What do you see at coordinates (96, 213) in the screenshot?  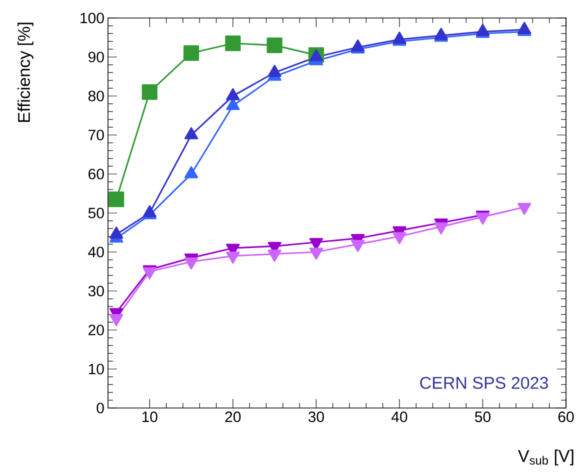 I see `y-tick-label: 50` at bounding box center [96, 213].